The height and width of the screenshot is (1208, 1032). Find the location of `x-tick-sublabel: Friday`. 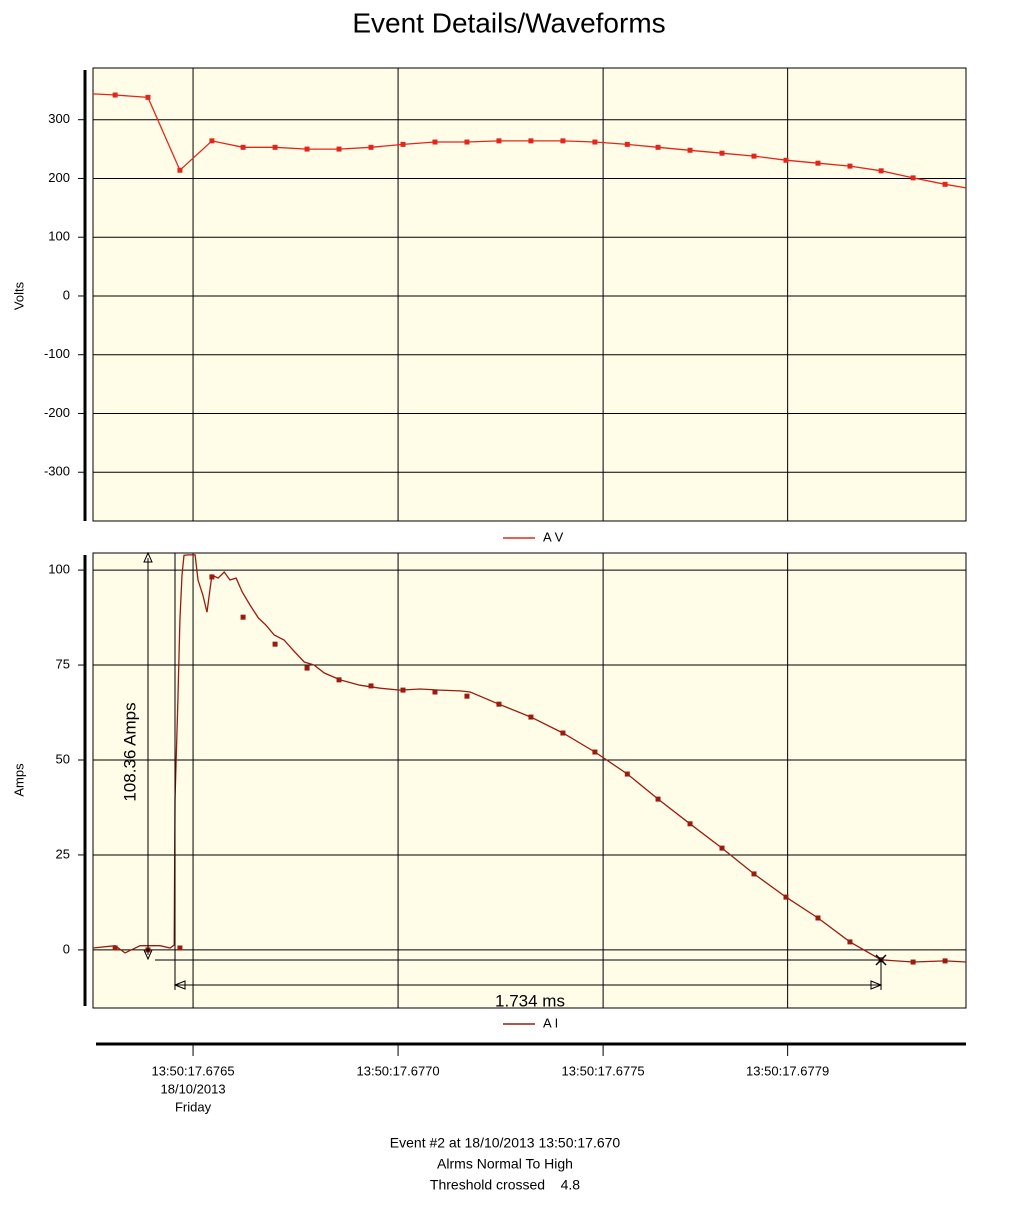

x-tick-sublabel: Friday is located at coordinates (193, 1106).